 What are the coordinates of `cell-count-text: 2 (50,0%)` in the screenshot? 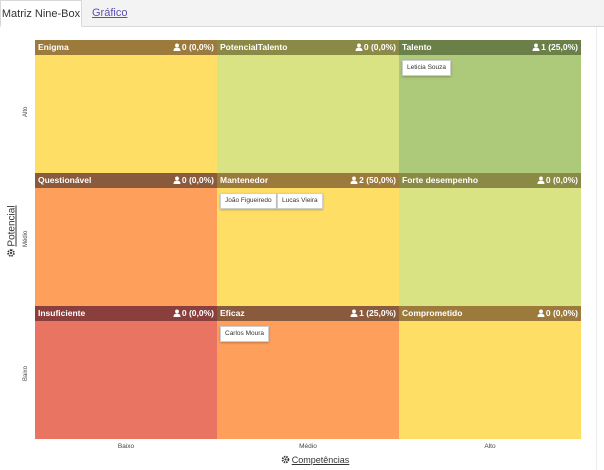 It's located at (377, 180).